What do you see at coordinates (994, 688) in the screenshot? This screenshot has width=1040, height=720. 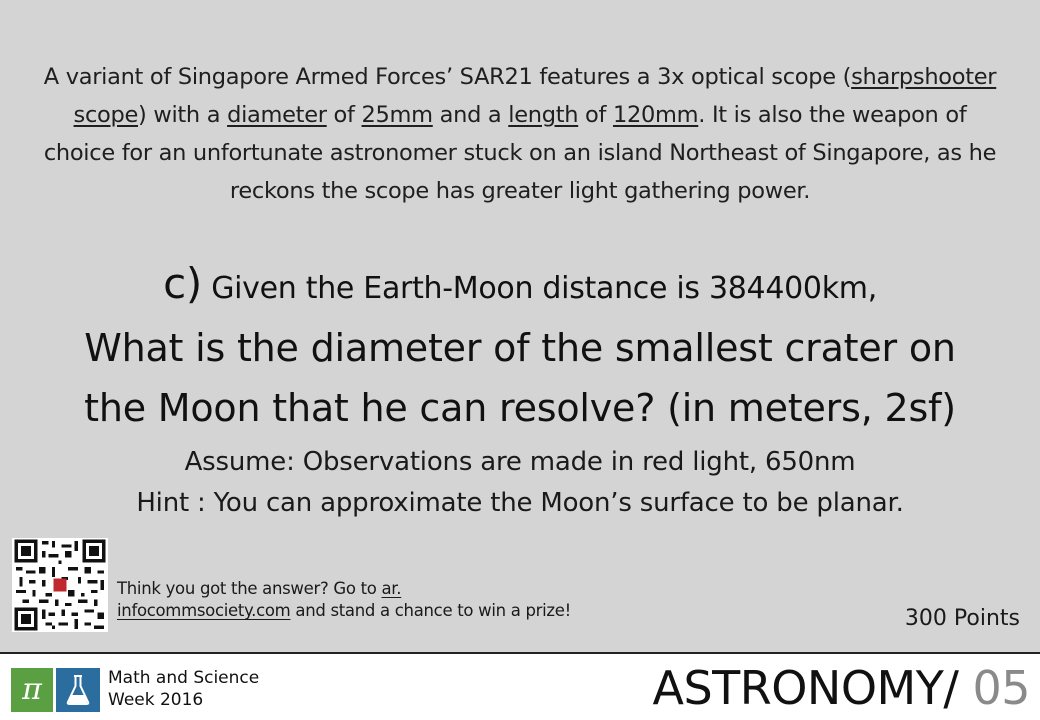 I see `question-number: 05` at bounding box center [994, 688].